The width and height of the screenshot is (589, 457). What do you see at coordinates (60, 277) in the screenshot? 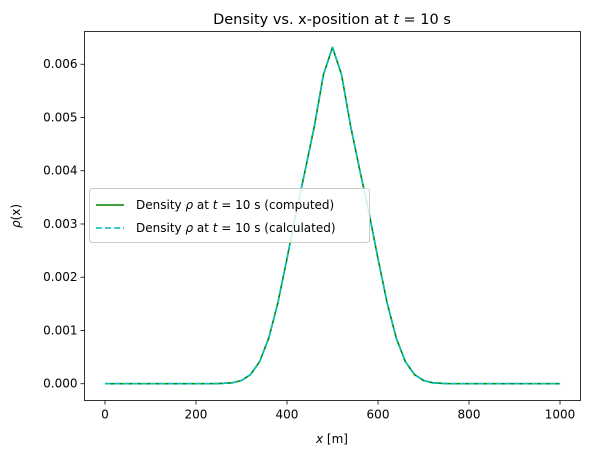
I see `y-tick-label: 0.002` at bounding box center [60, 277].